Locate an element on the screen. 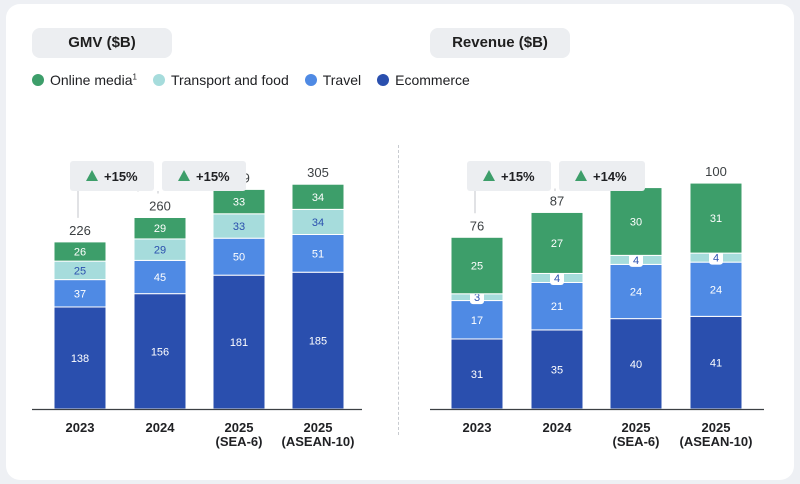  total-label: 226 is located at coordinates (80, 230).